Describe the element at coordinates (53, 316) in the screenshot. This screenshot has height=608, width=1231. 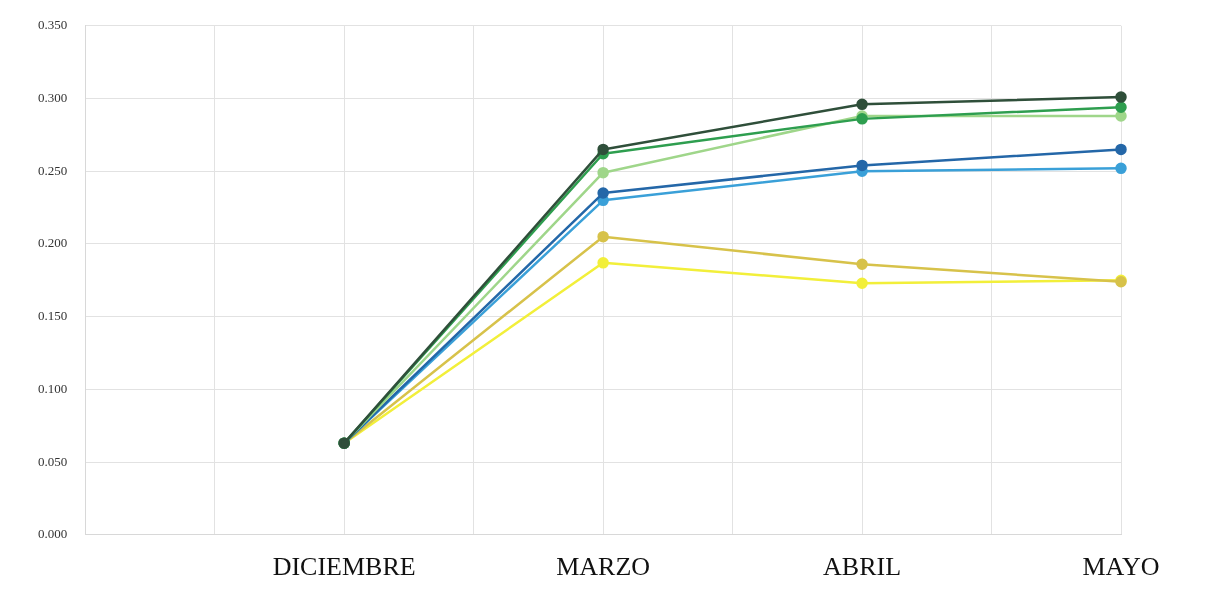
I see `y-tick-label: 0.150` at that location.